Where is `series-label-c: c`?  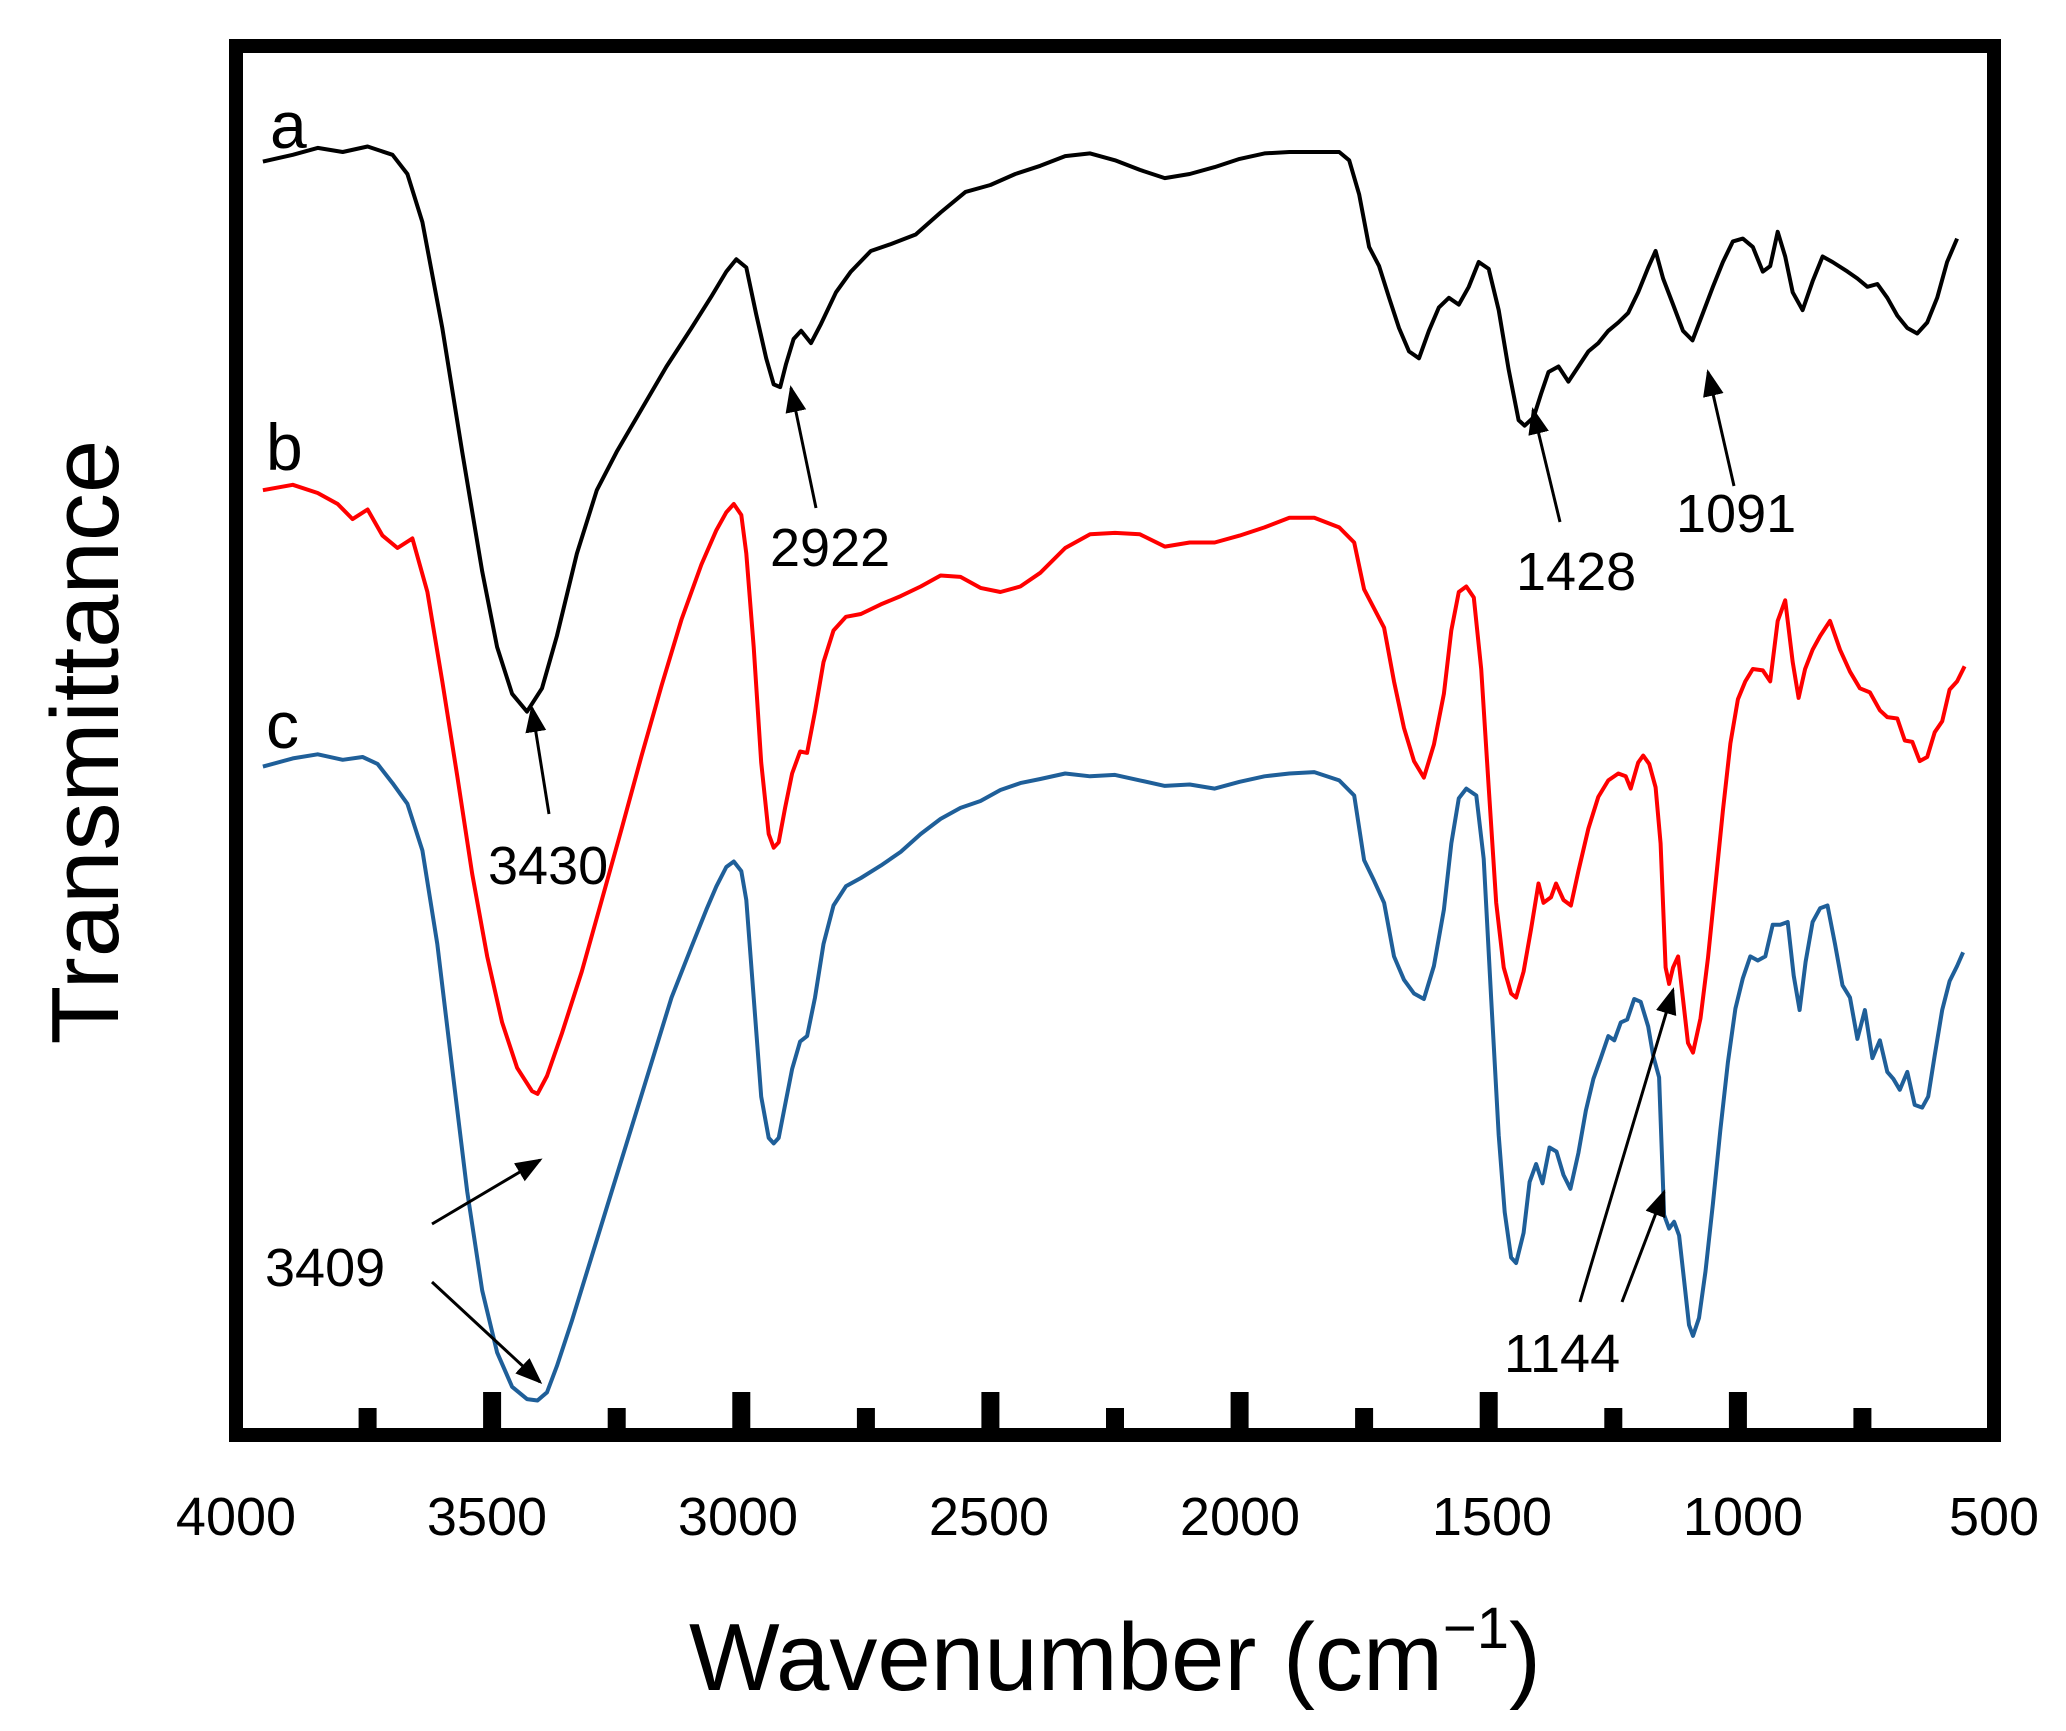
series-label-c: c is located at coordinates (282, 725).